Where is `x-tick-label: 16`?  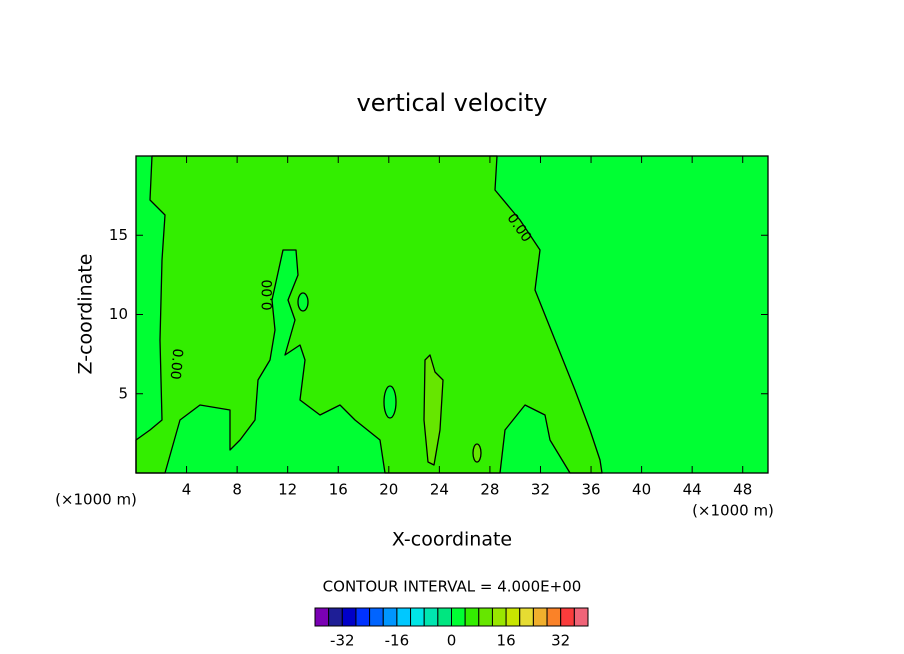
x-tick-label: 16 is located at coordinates (338, 490).